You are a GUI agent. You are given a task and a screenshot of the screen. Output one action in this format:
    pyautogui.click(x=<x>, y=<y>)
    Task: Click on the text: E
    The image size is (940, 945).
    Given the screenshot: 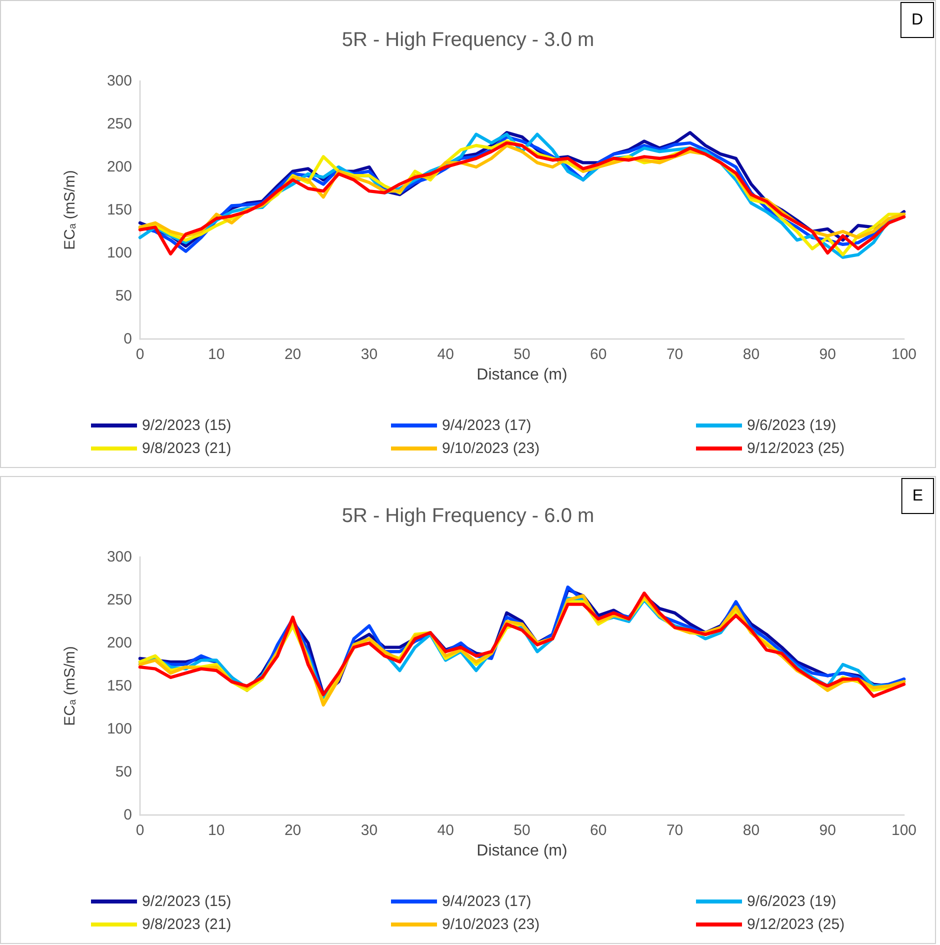 What is the action you would take?
    pyautogui.click(x=917, y=496)
    